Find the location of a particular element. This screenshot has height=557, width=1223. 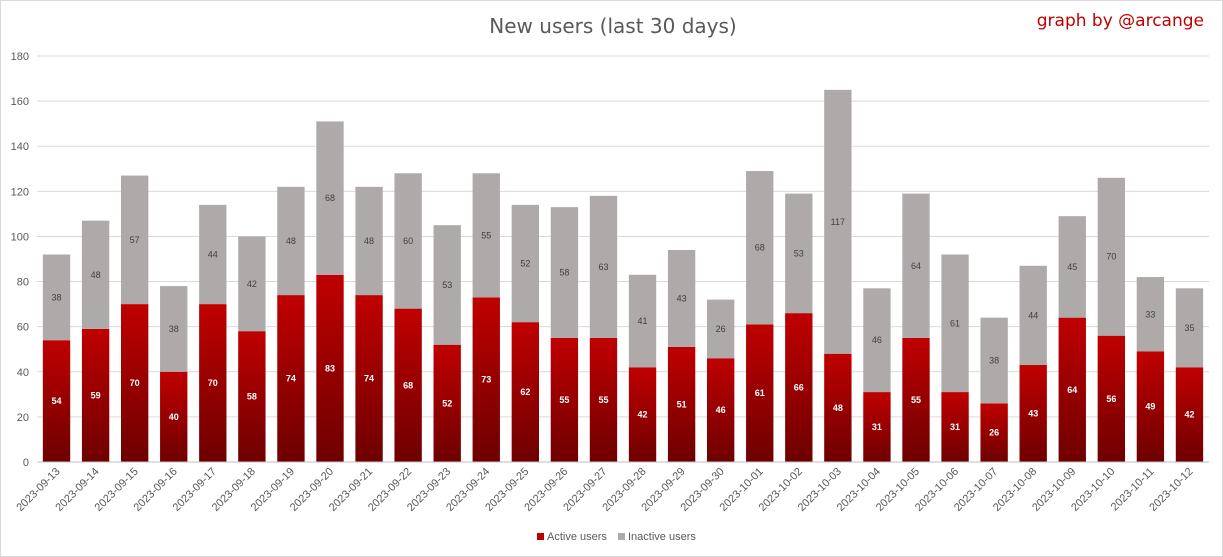

data-label-active: 49 is located at coordinates (1150, 407).